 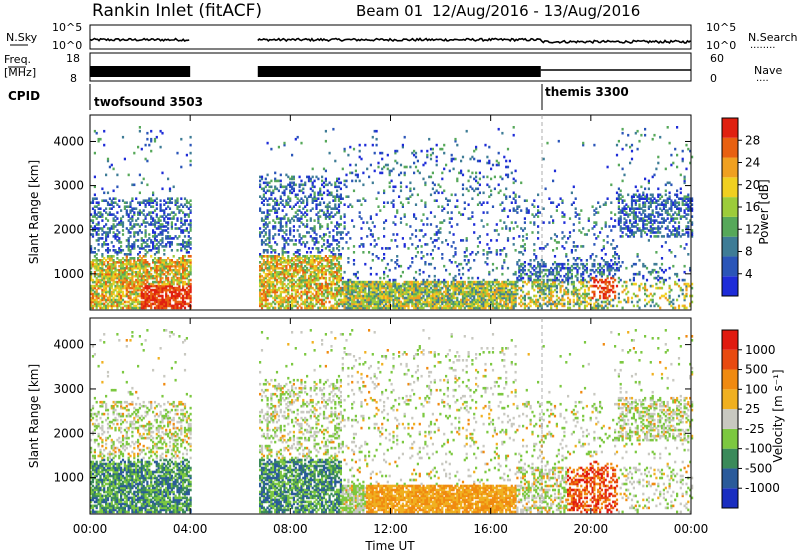 I want to click on freq-tick-bottom: 8, so click(x=73, y=78).